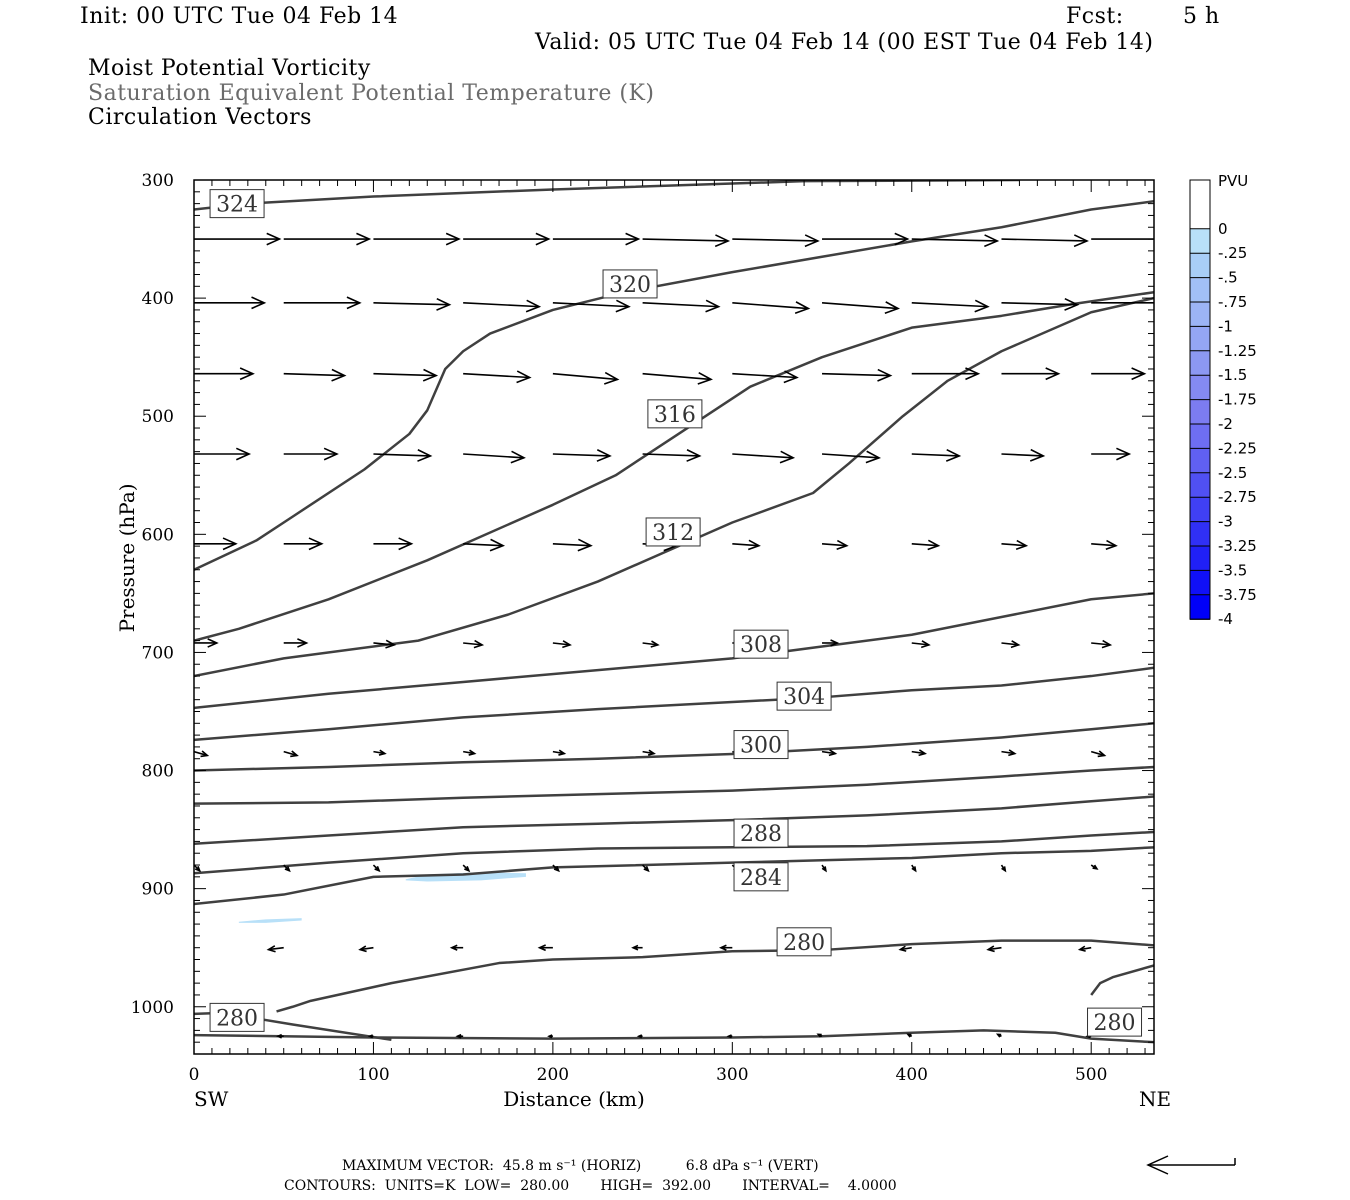  What do you see at coordinates (675, 414) in the screenshot?
I see `contour-label: 316` at bounding box center [675, 414].